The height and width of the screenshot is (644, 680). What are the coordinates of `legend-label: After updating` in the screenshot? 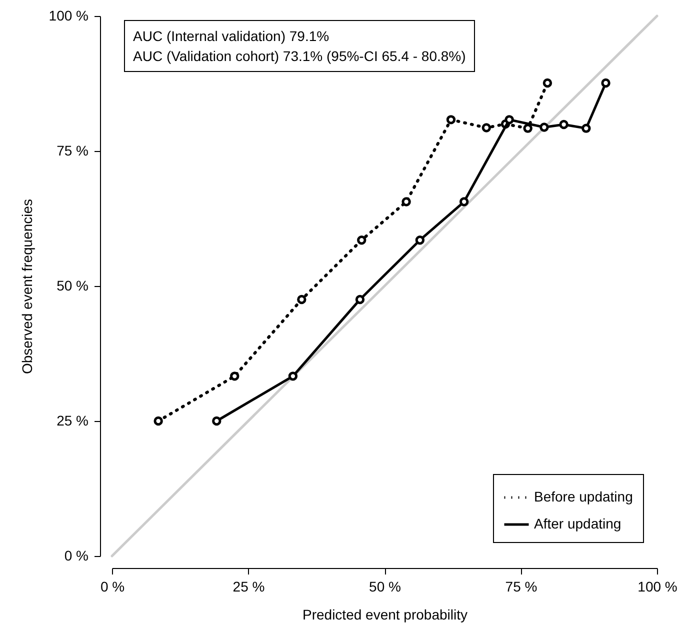 It's located at (578, 524).